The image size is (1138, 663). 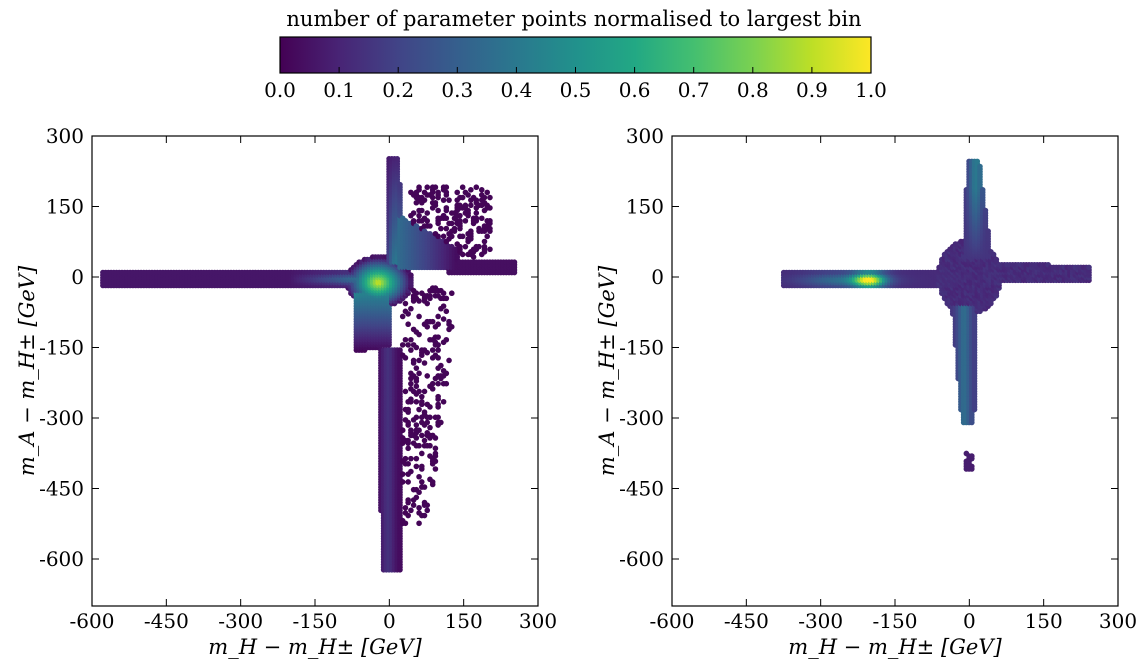 I want to click on x-tick-label: 0, so click(x=969, y=621).